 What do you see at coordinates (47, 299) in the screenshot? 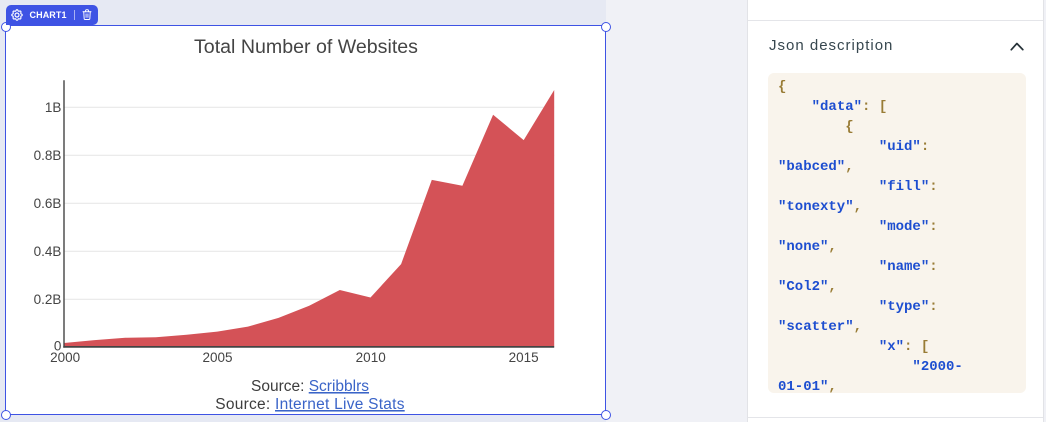
I see `svg-text: 0.2B` at bounding box center [47, 299].